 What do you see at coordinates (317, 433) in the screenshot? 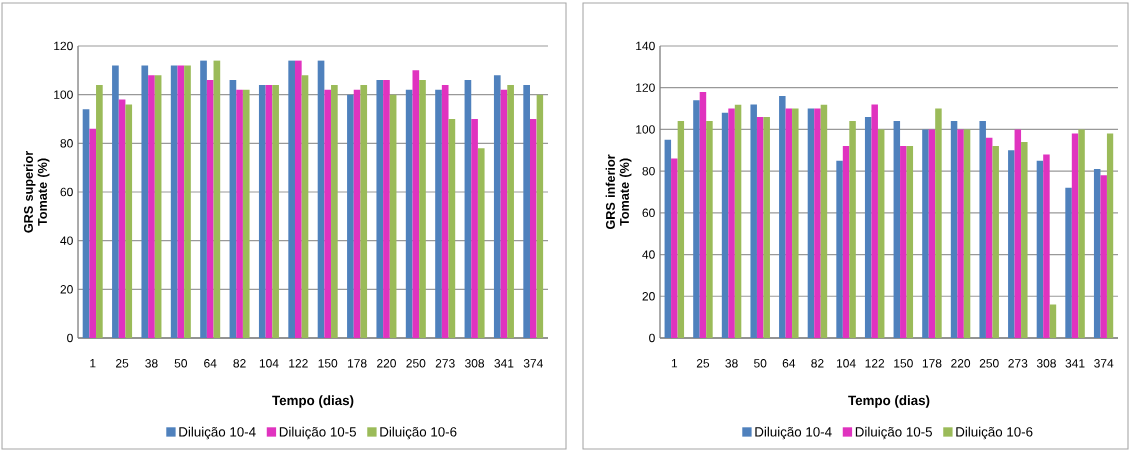
I see `legend-label: Diluição 10-5` at bounding box center [317, 433].